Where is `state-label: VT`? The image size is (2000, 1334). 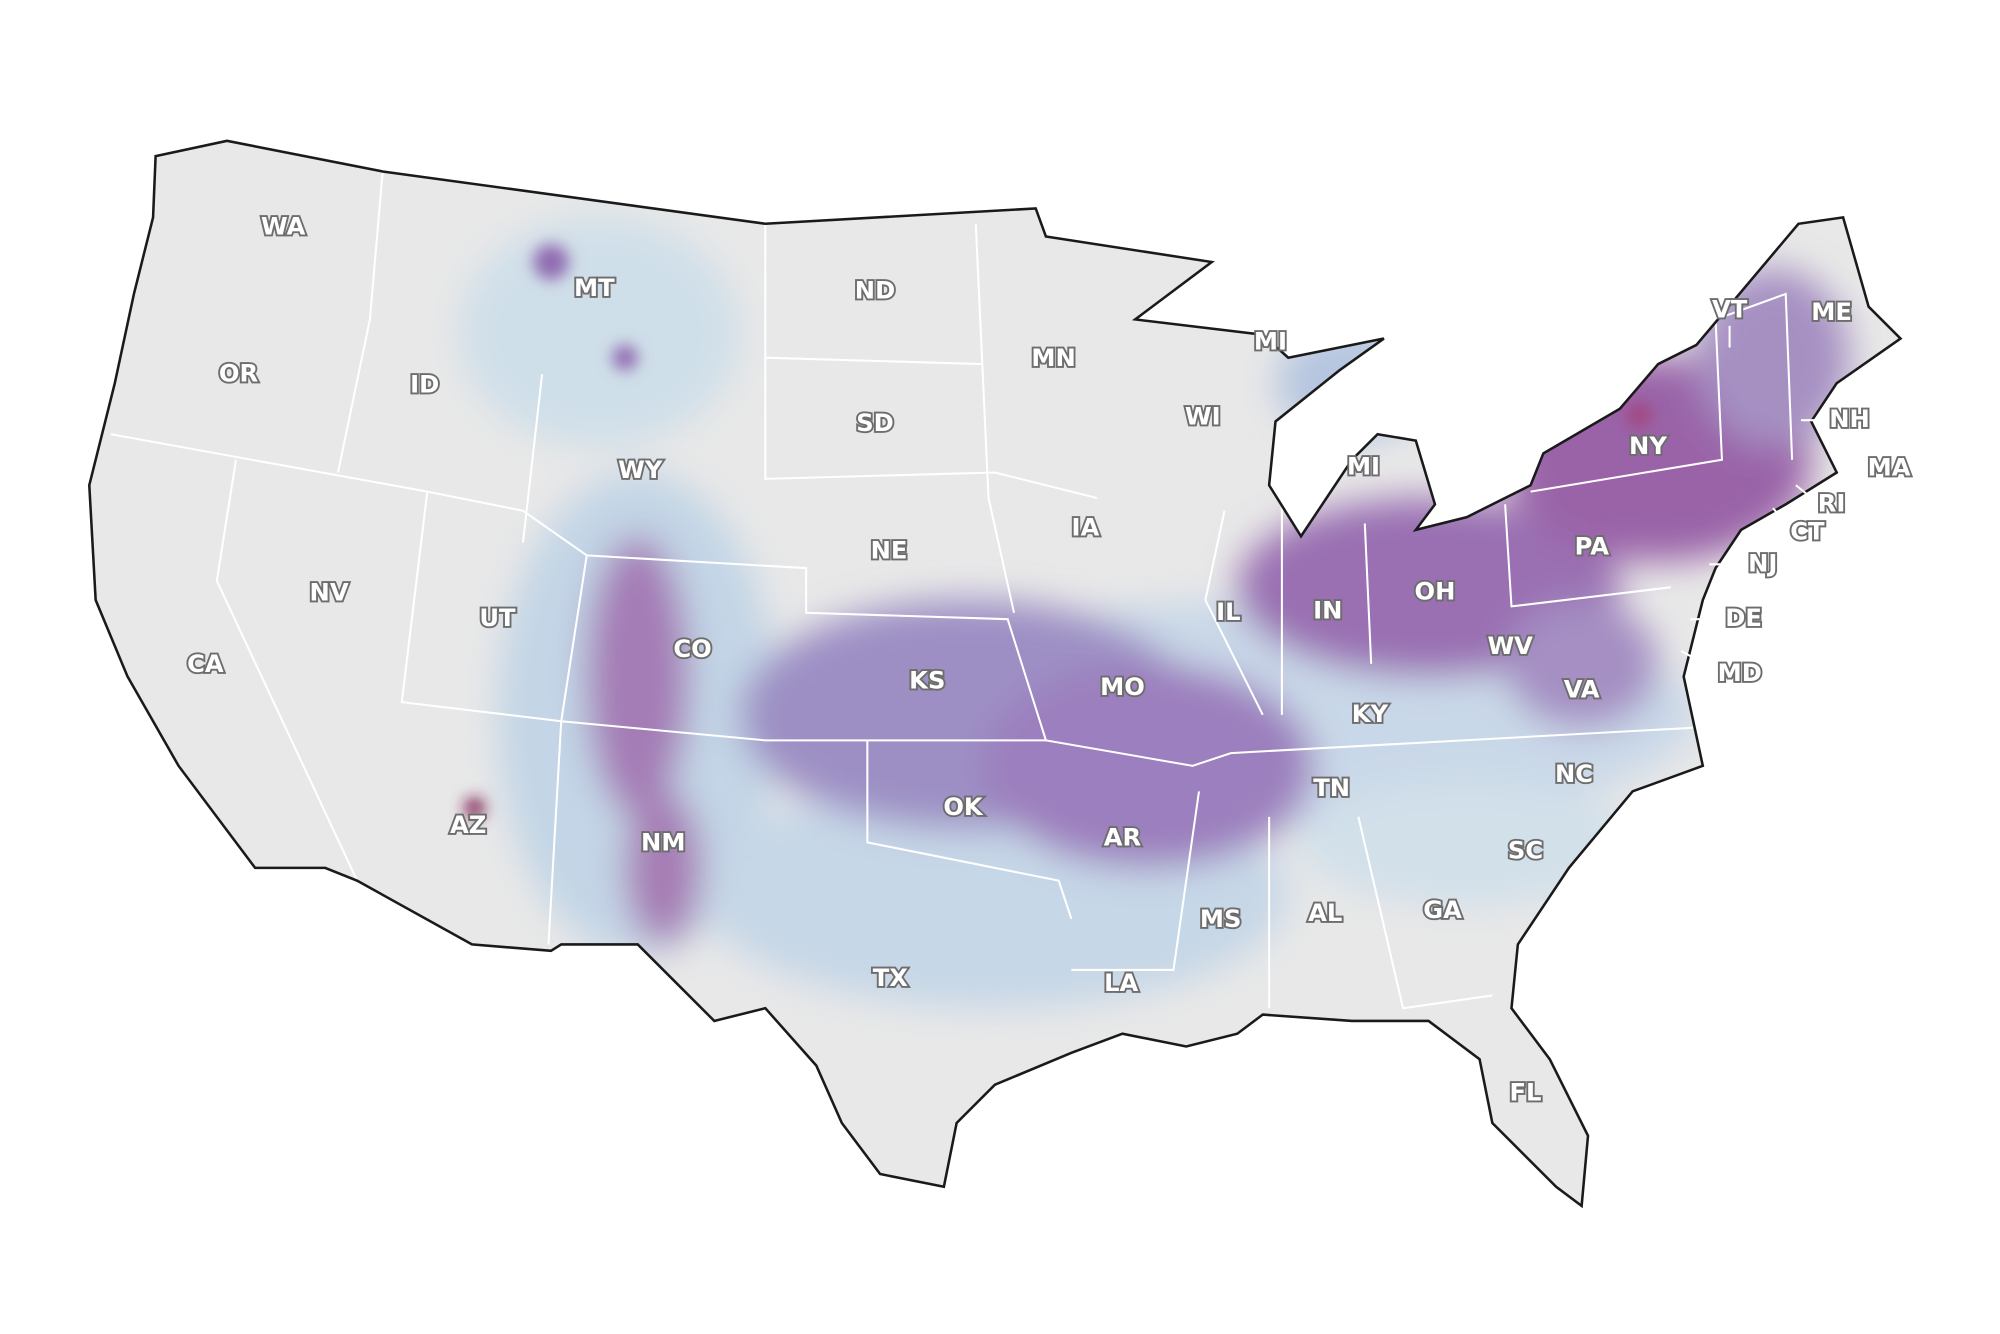 state-label: VT is located at coordinates (1730, 309).